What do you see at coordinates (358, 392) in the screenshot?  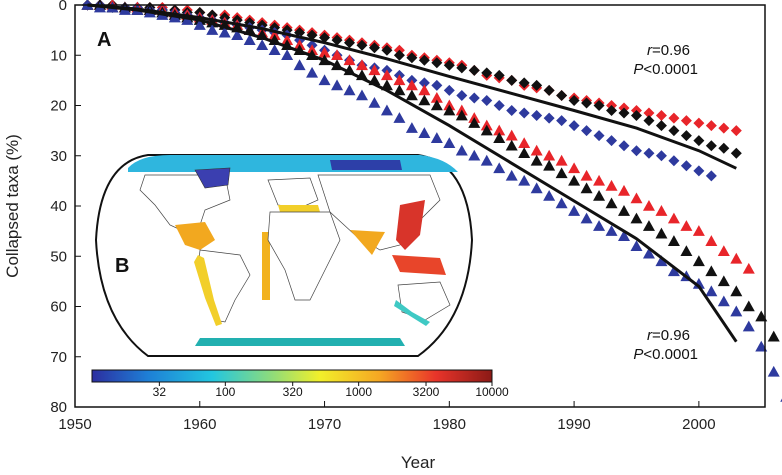 I see `colorbar-tick-label: 1000` at bounding box center [358, 392].